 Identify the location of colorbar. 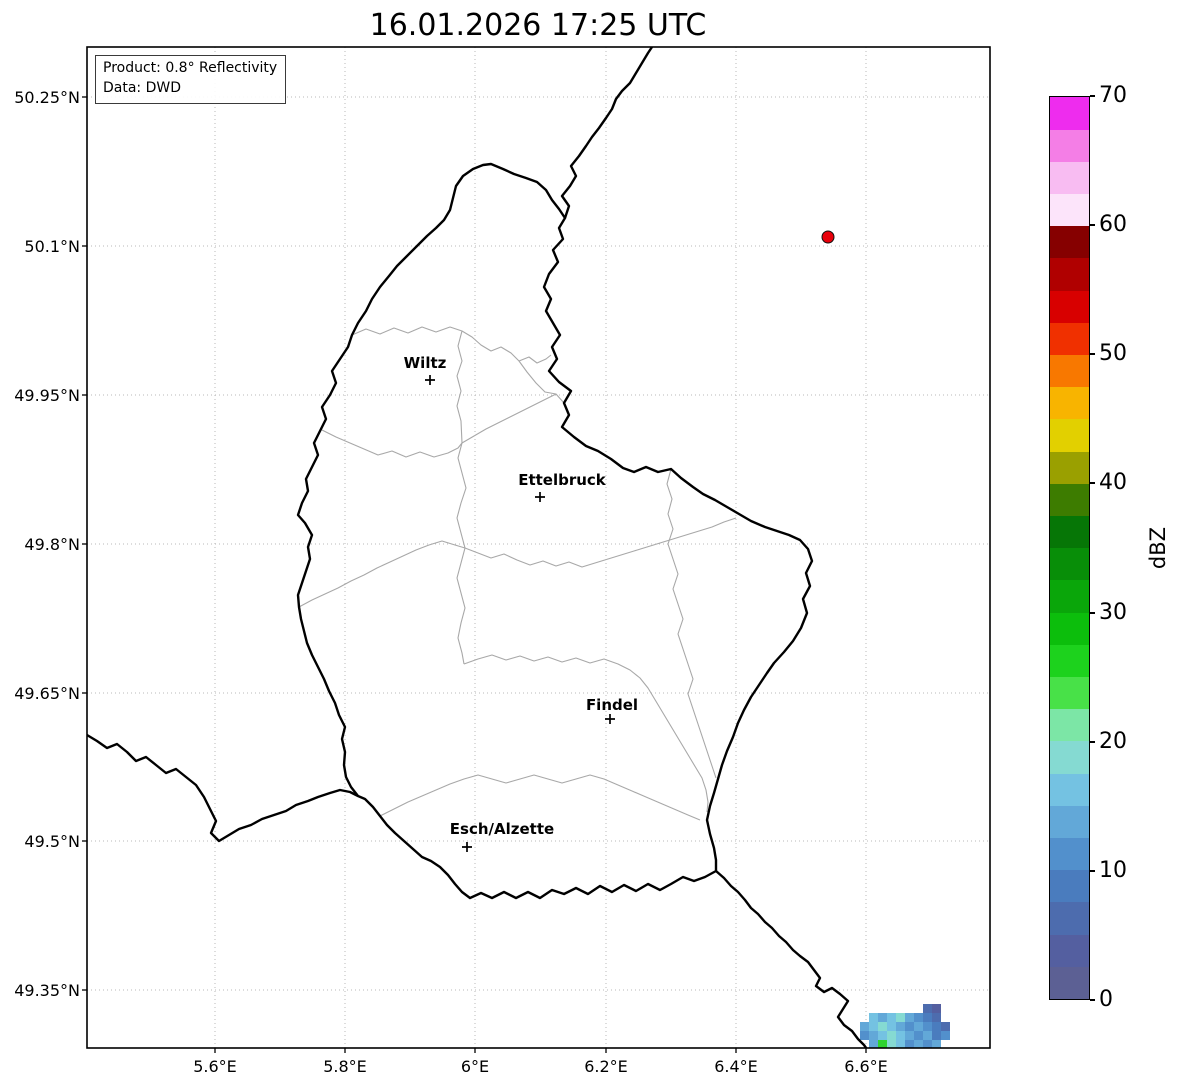
(1069, 548).